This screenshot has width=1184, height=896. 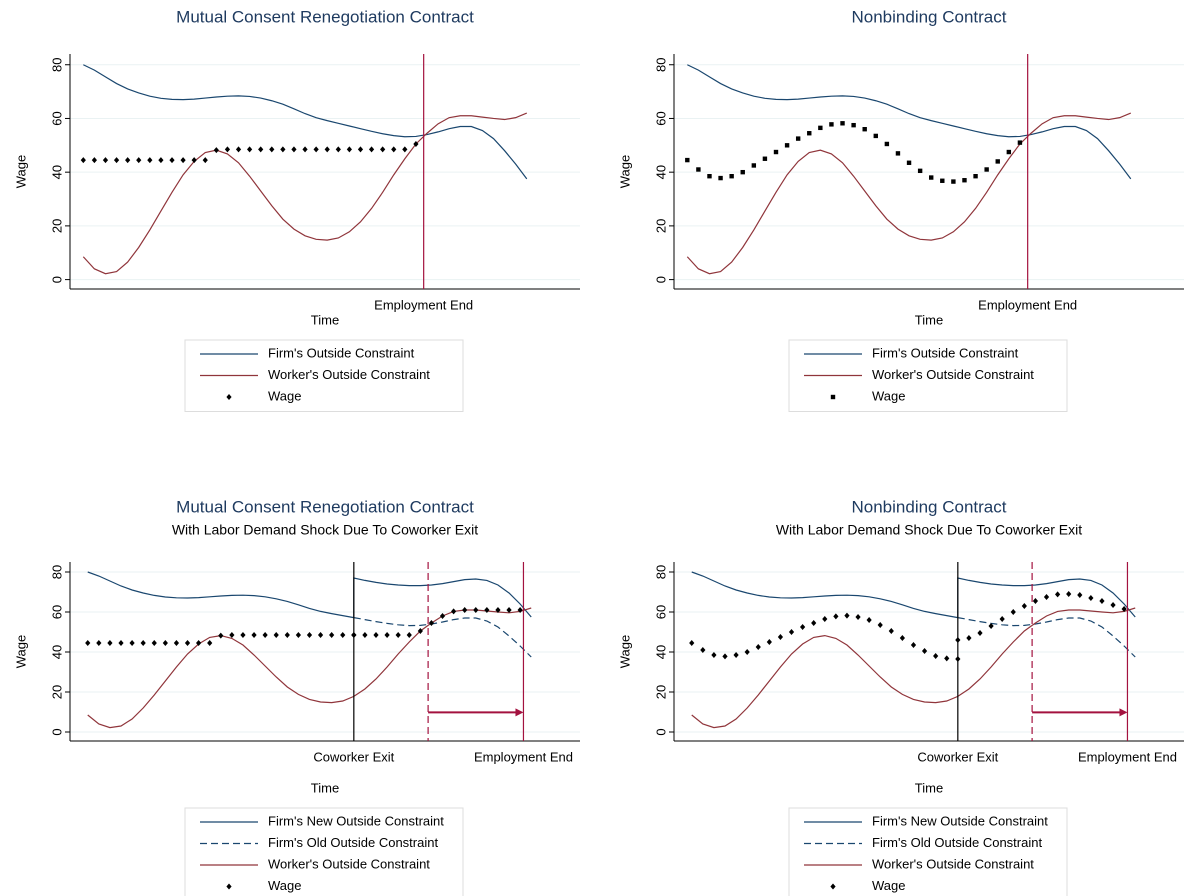 I want to click on y-tick-label: 0, so click(x=660, y=731).